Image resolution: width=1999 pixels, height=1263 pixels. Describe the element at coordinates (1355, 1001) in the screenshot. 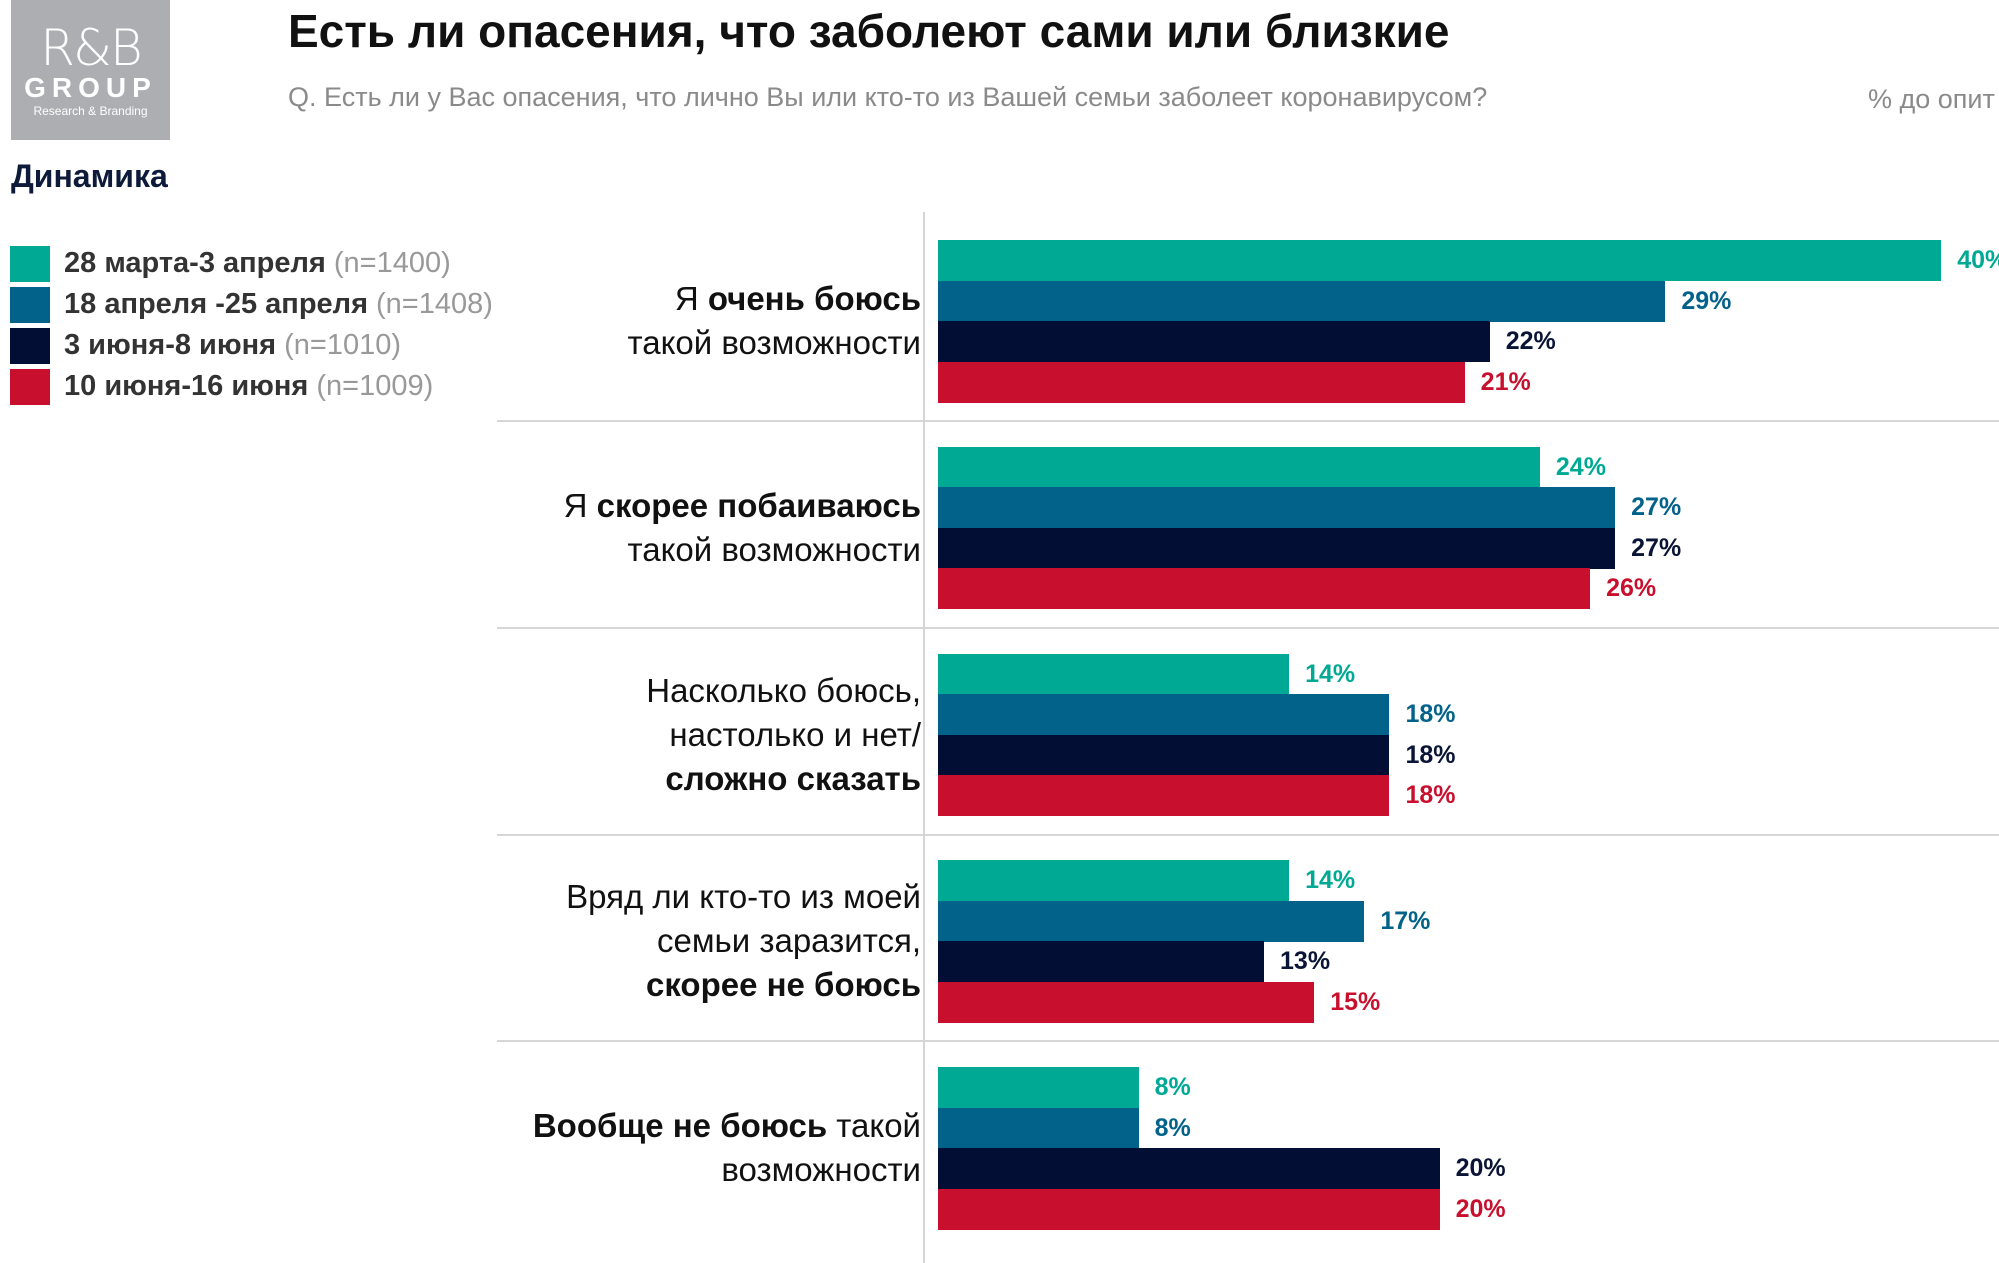

I see `data-label: 15%` at that location.